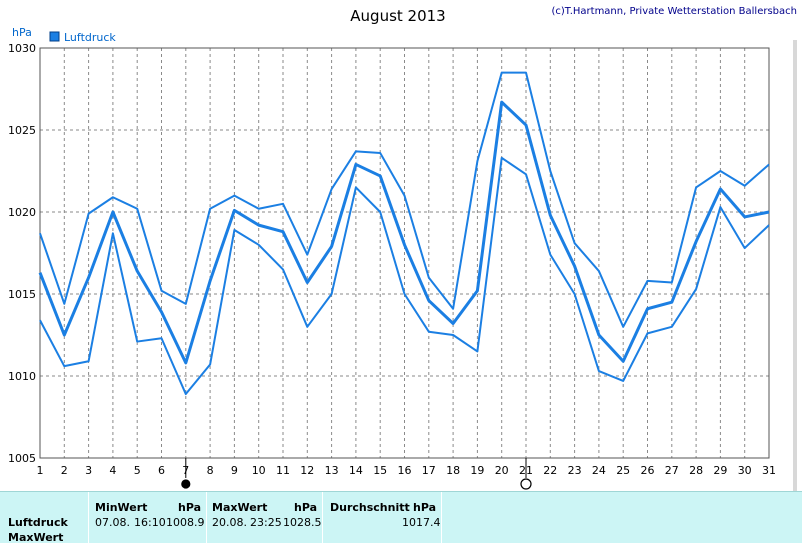  What do you see at coordinates (229, 522) in the screenshot?
I see `max-date: 20.08.` at bounding box center [229, 522].